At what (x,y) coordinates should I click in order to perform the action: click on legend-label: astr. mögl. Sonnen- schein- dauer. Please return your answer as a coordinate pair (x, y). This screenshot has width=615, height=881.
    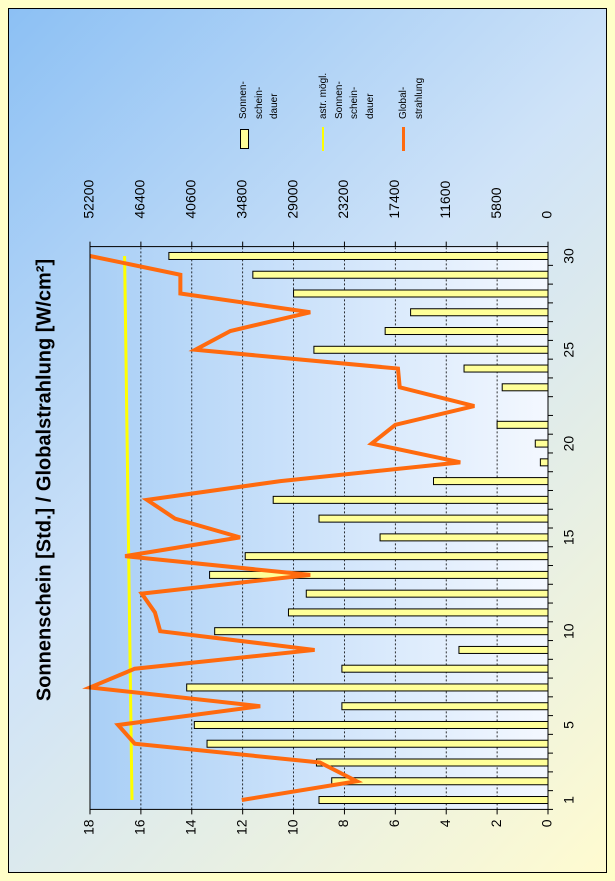
    Looking at the image, I should click on (347, 95).